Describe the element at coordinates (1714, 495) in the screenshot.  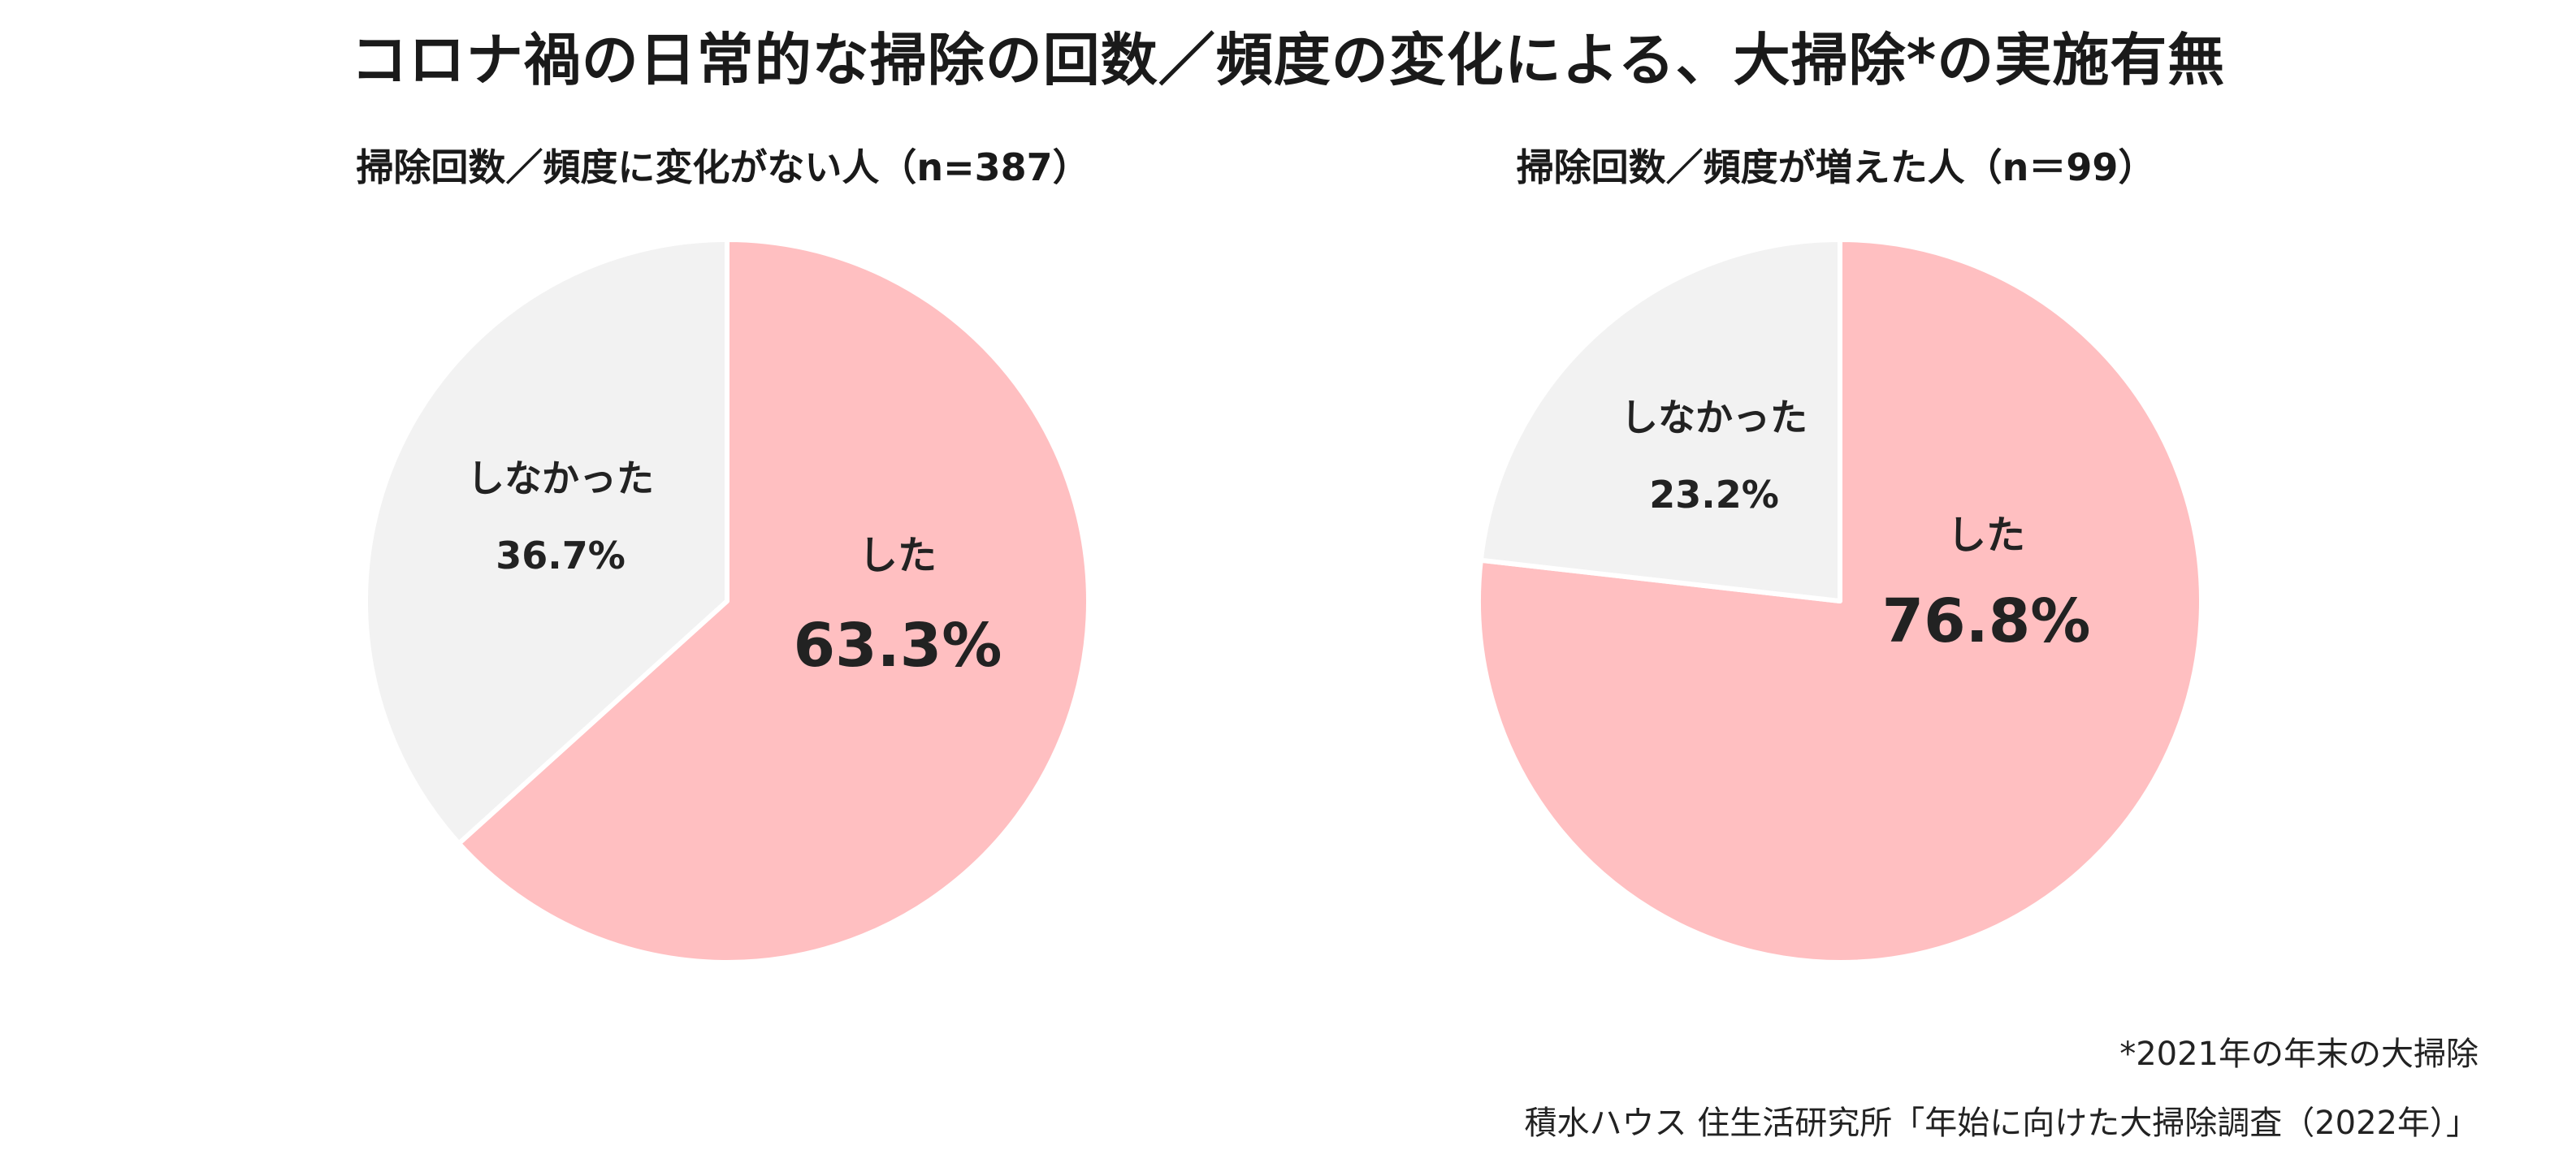
I see `slice-value-did-not: 23.2%` at that location.